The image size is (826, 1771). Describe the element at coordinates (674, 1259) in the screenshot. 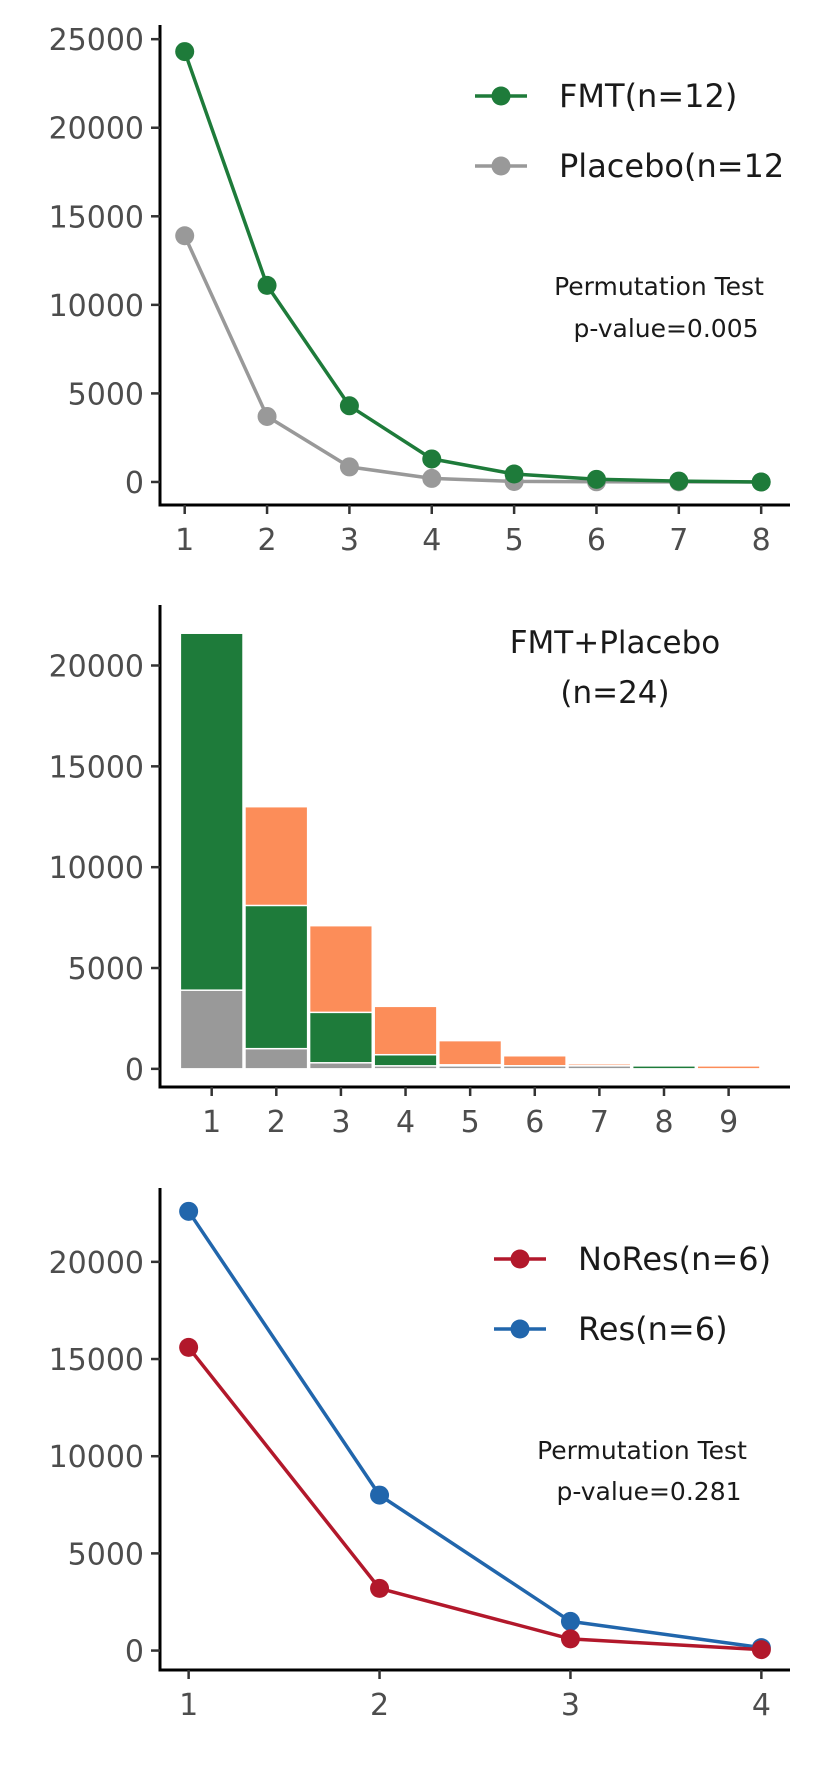

I see `legend-label-nores: NoRes(n=6)` at that location.